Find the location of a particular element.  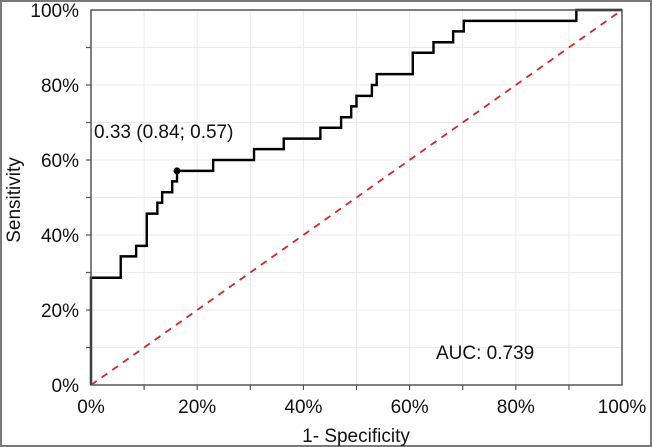

y-tick-label: 100% is located at coordinates (54, 11).